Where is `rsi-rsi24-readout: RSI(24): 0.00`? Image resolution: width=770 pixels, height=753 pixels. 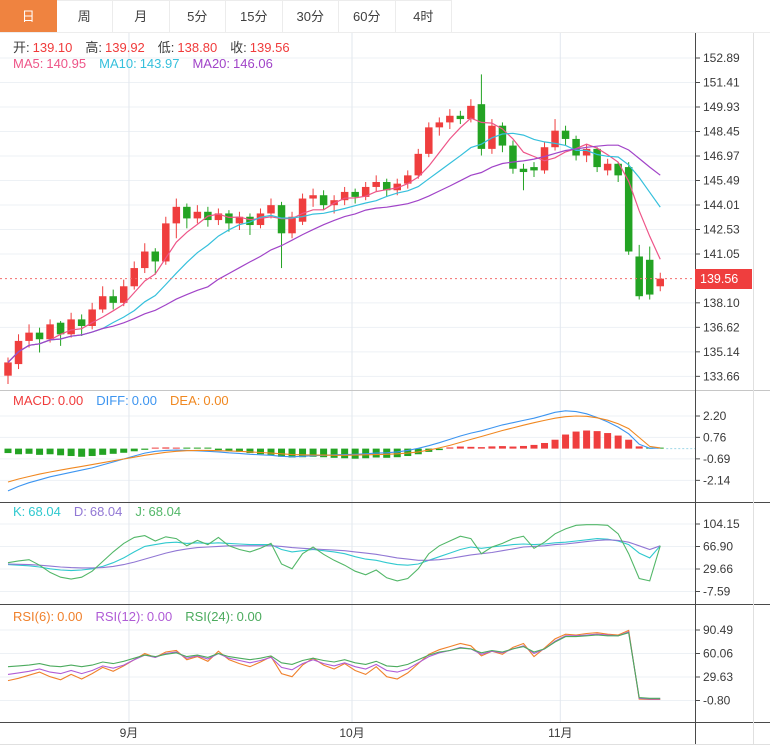 rsi-rsi24-readout: RSI(24): 0.00 is located at coordinates (223, 616).